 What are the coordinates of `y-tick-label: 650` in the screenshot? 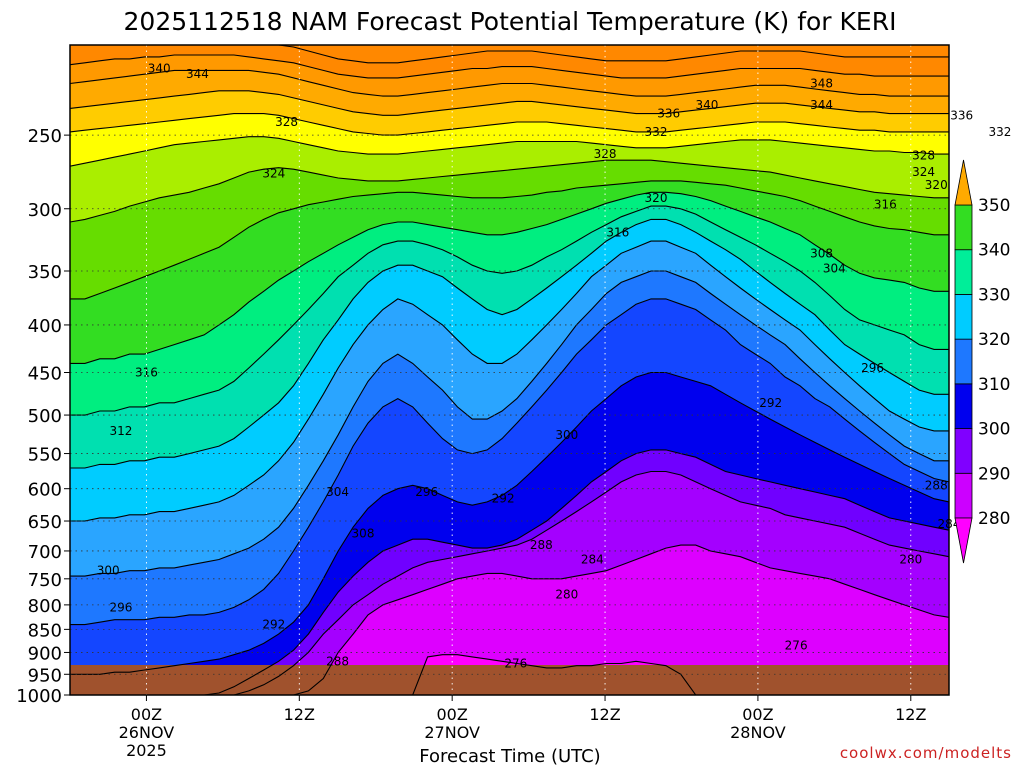 It's located at (45, 522).